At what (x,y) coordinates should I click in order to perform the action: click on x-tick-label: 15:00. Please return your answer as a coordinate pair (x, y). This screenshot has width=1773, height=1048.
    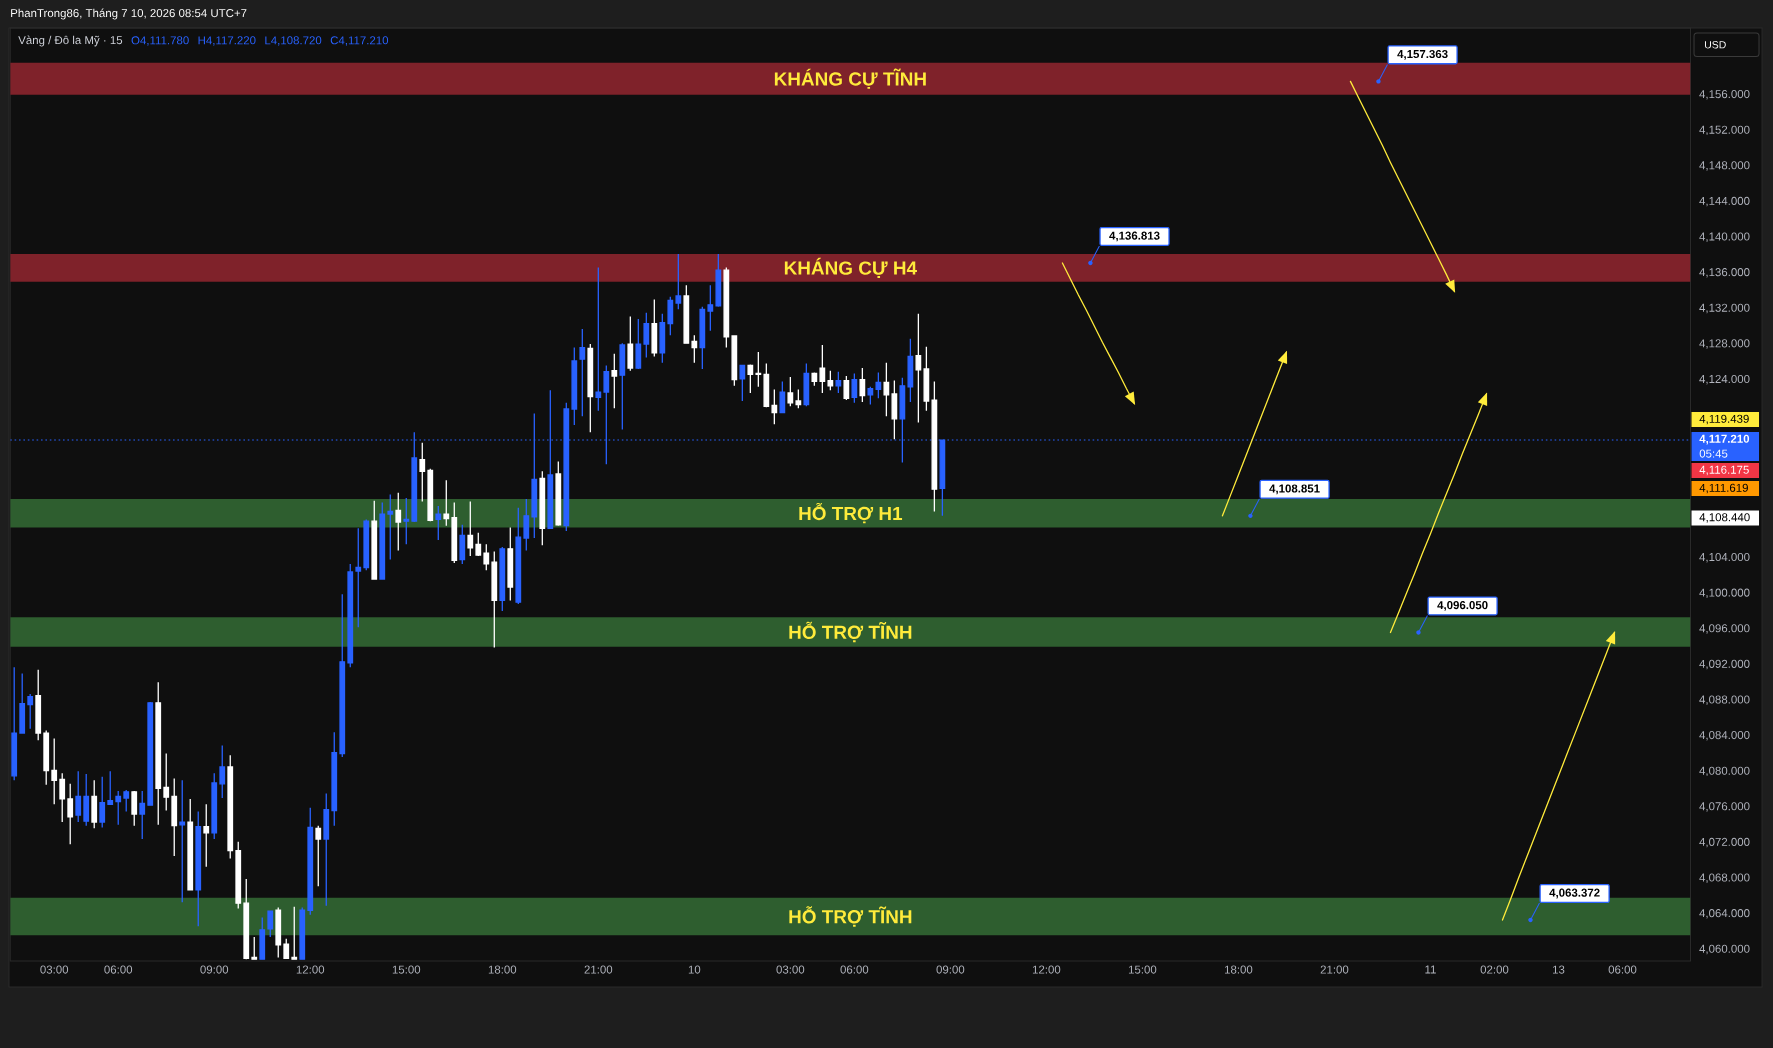
    Looking at the image, I should click on (1142, 969).